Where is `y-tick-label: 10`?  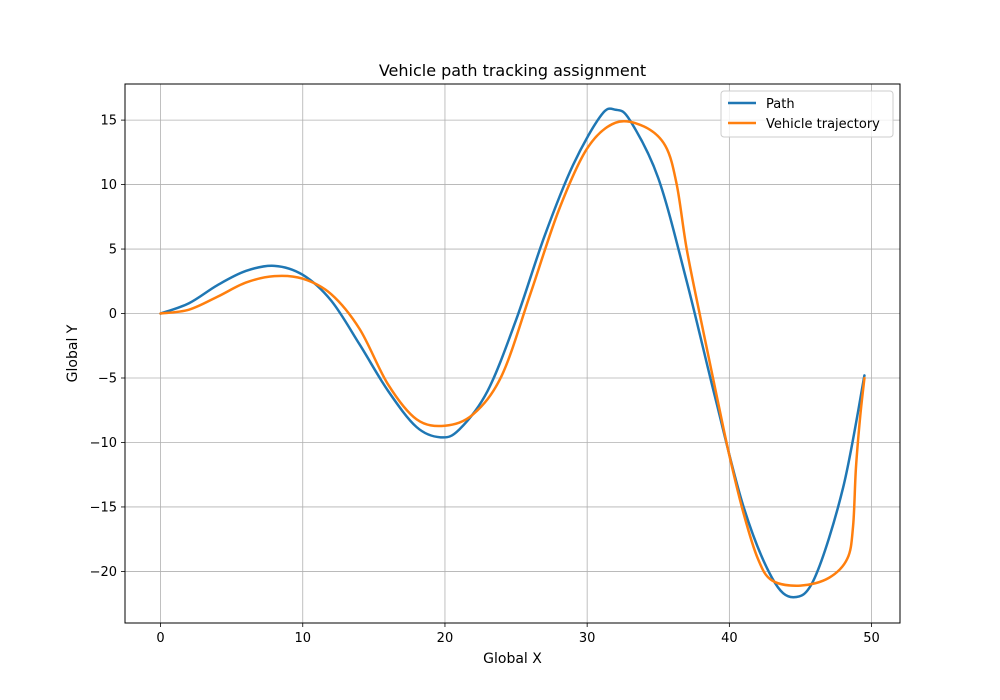 y-tick-label: 10 is located at coordinates (108, 185).